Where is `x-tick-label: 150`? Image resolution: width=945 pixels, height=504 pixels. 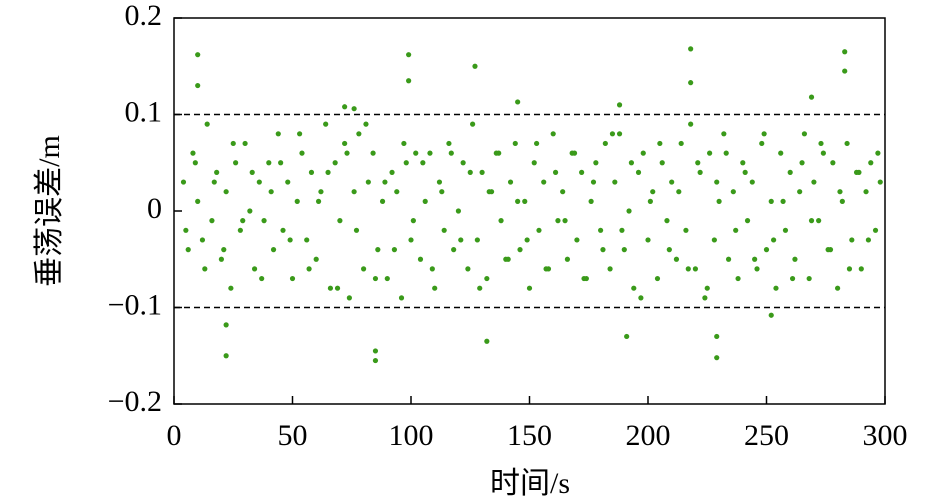 x-tick-label: 150 is located at coordinates (529, 435).